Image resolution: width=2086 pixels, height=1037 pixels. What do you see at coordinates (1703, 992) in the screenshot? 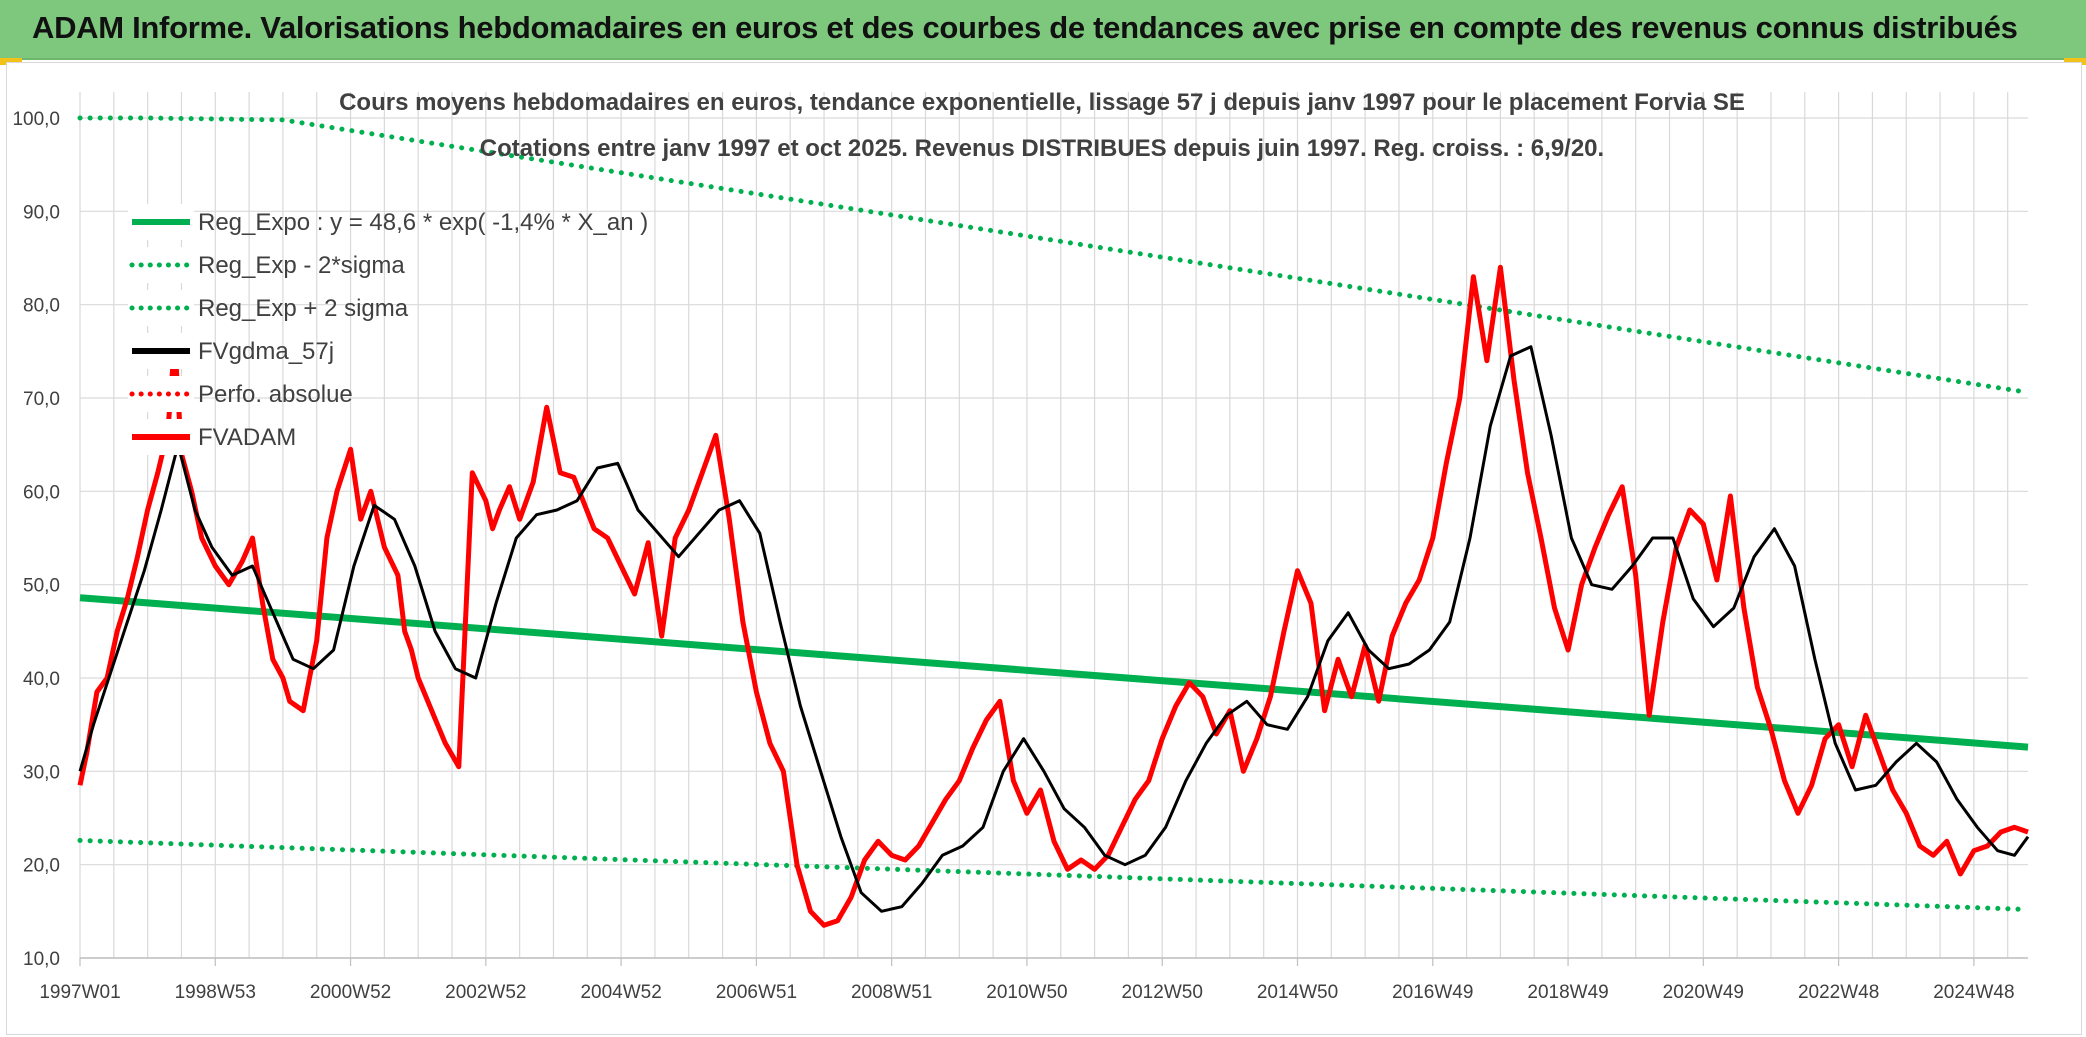
I see `x-tick-label: 2020W49` at bounding box center [1703, 992].